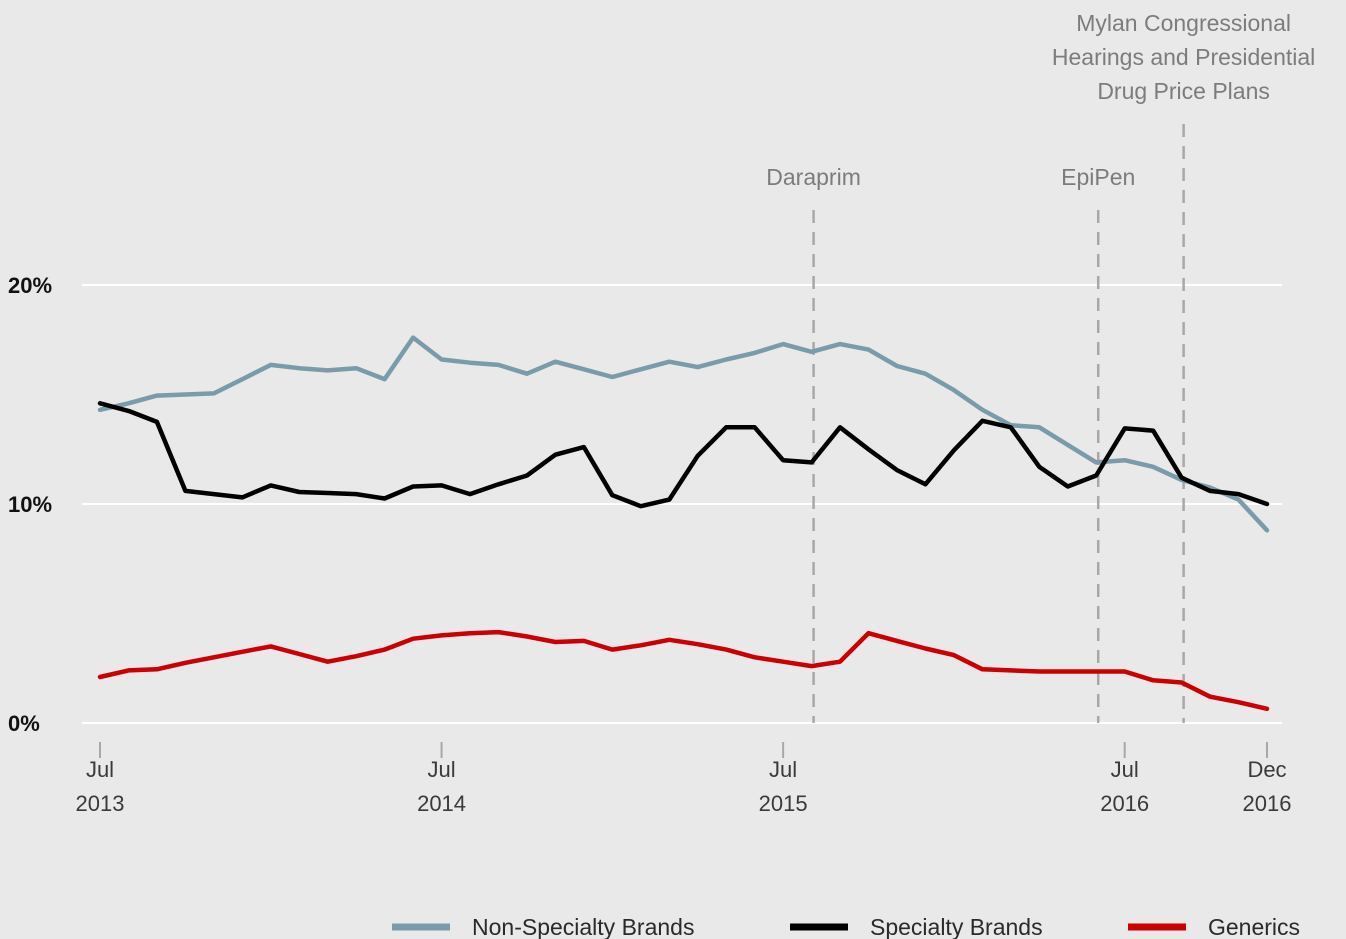 This screenshot has height=939, width=1346. I want to click on x-tick-label-year: 2015, so click(783, 803).